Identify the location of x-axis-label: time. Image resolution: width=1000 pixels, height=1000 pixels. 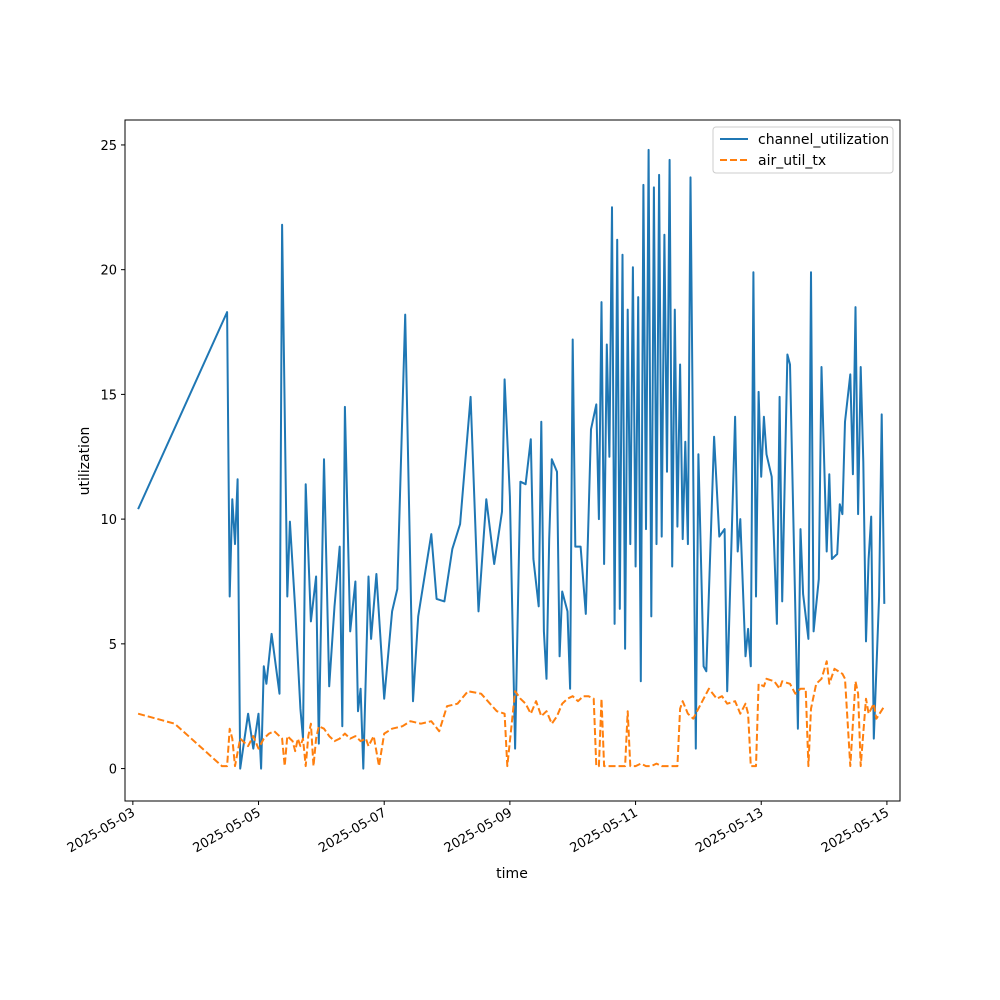
(512, 874).